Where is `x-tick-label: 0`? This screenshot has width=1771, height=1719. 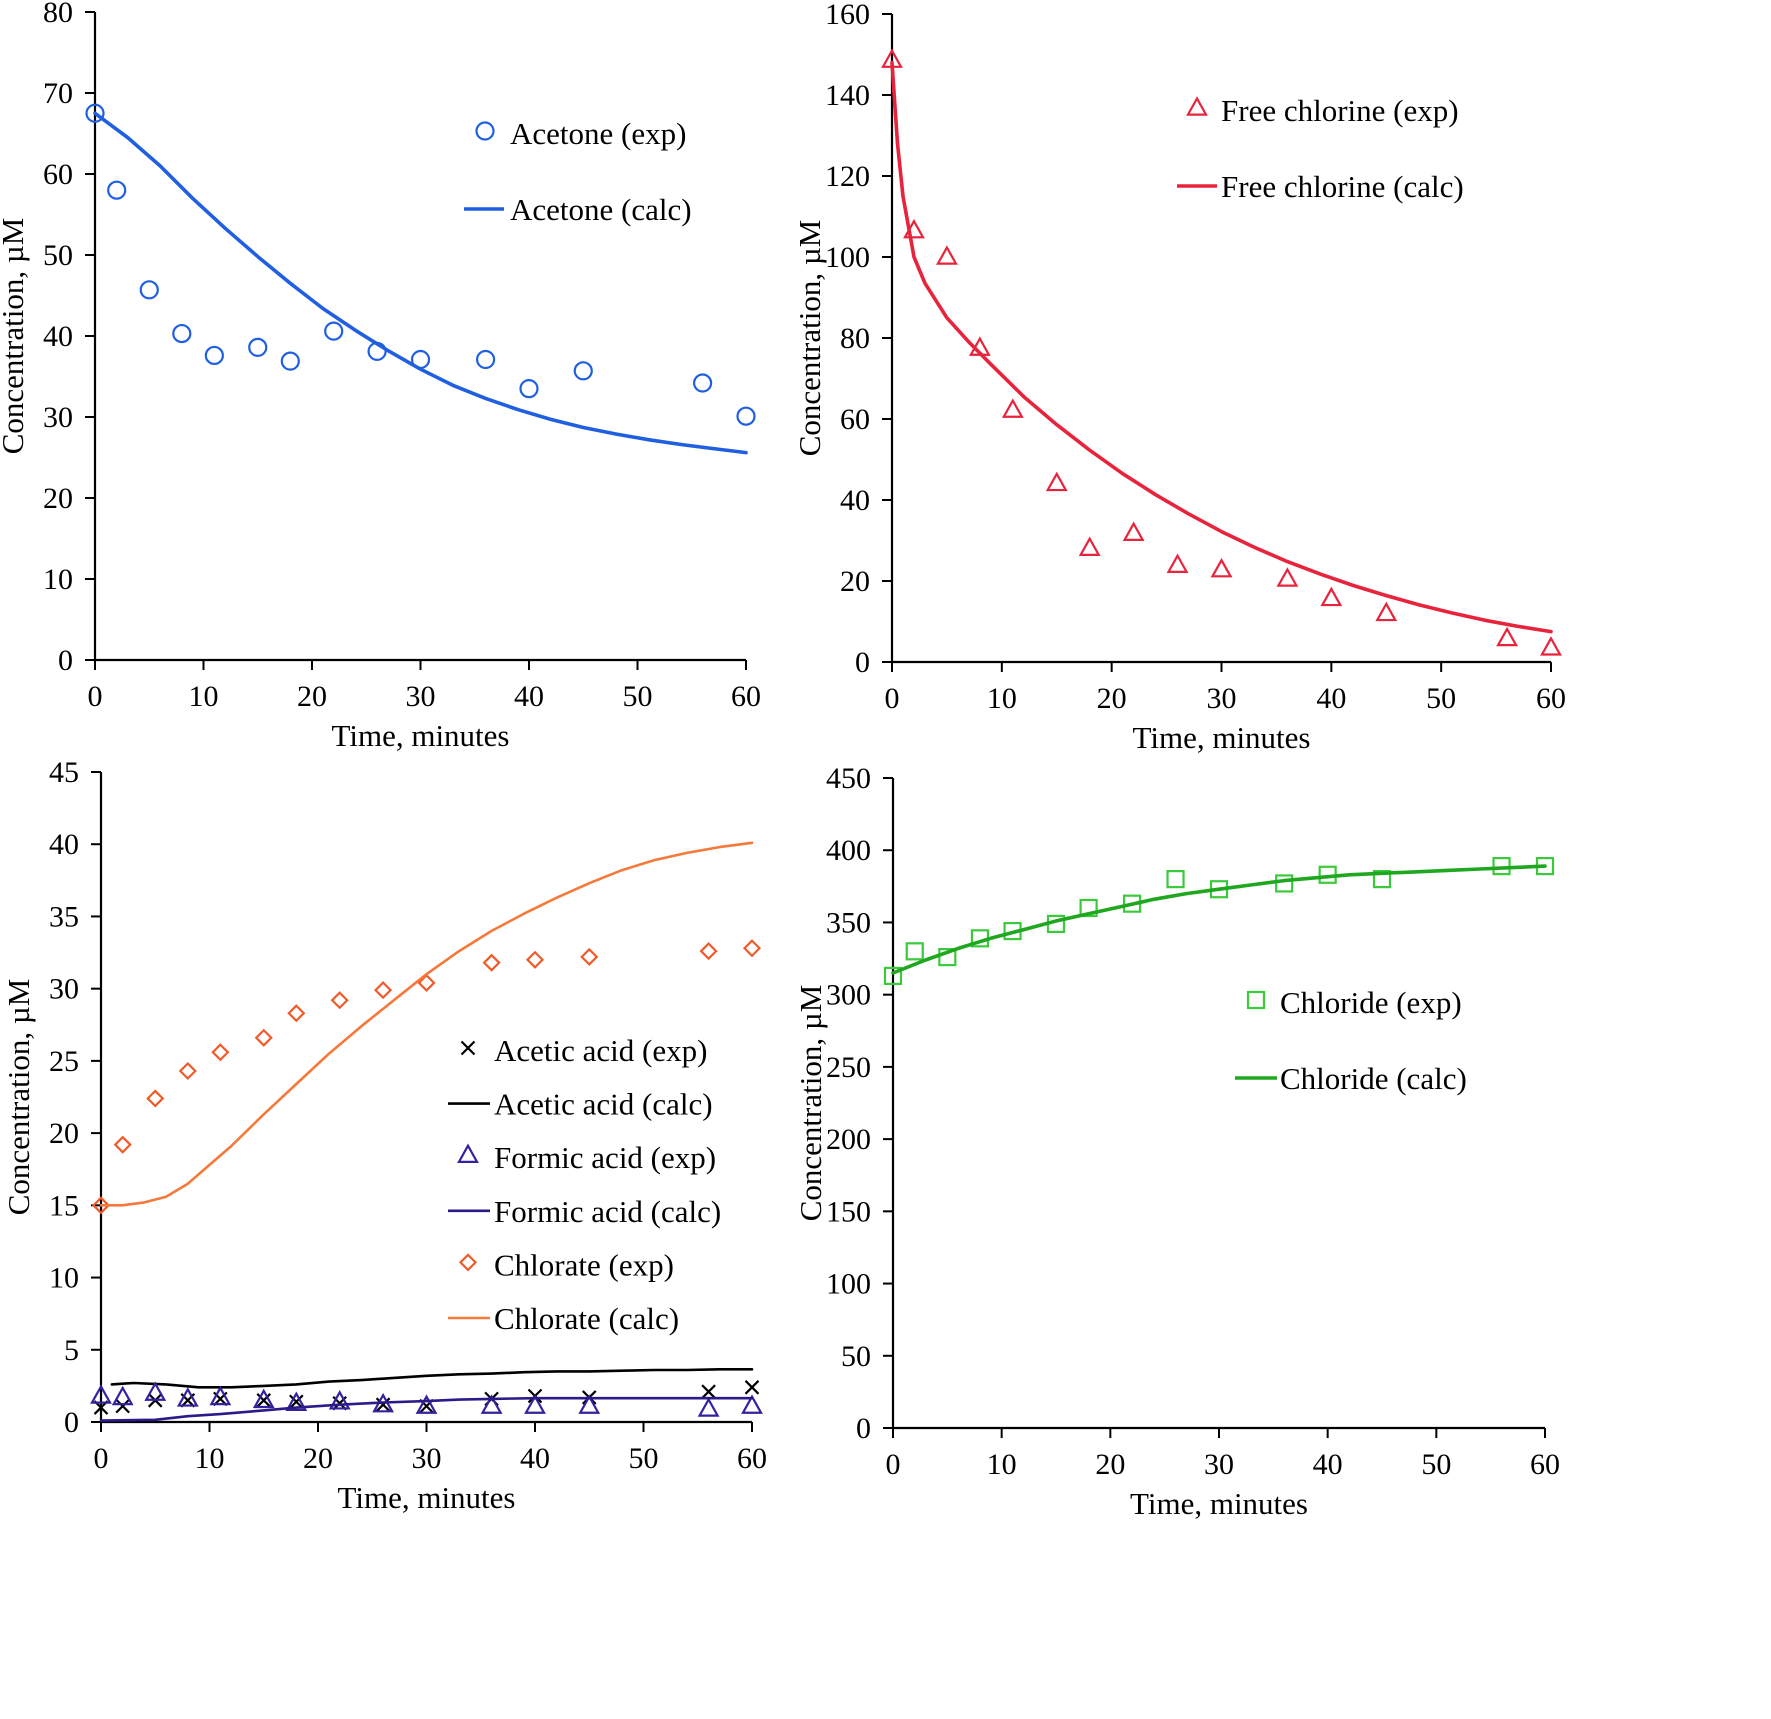 x-tick-label: 0 is located at coordinates (892, 698).